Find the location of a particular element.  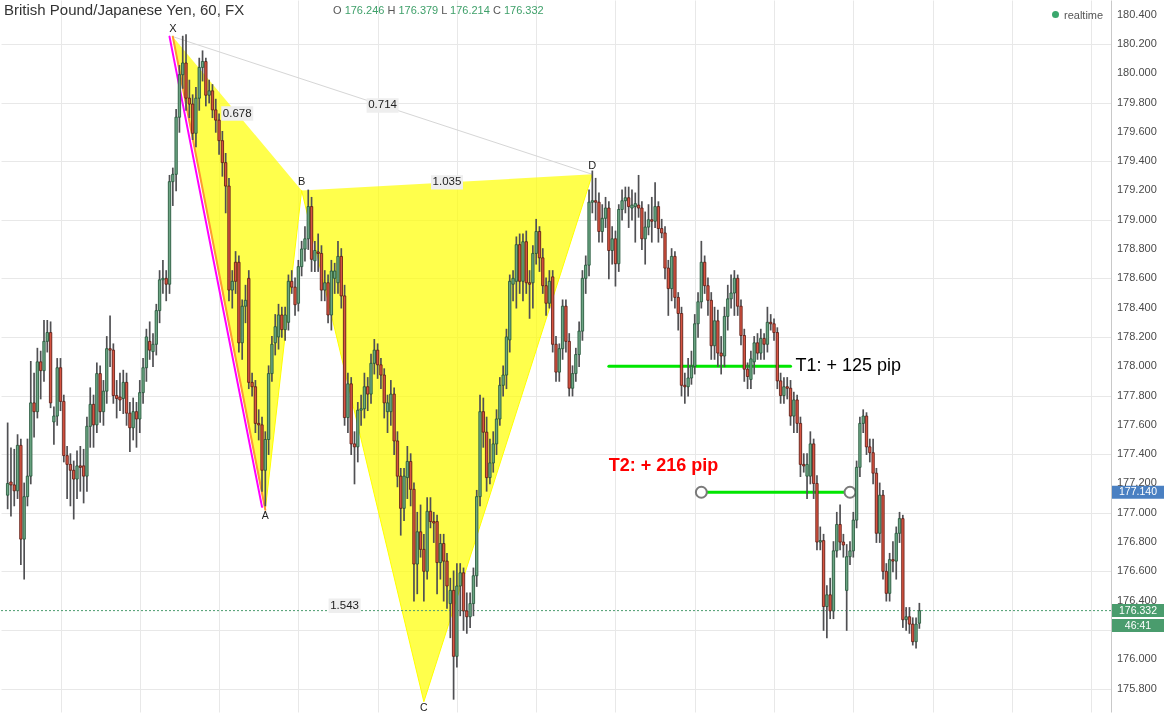

y-tick-label: 179.400 is located at coordinates (1137, 160).